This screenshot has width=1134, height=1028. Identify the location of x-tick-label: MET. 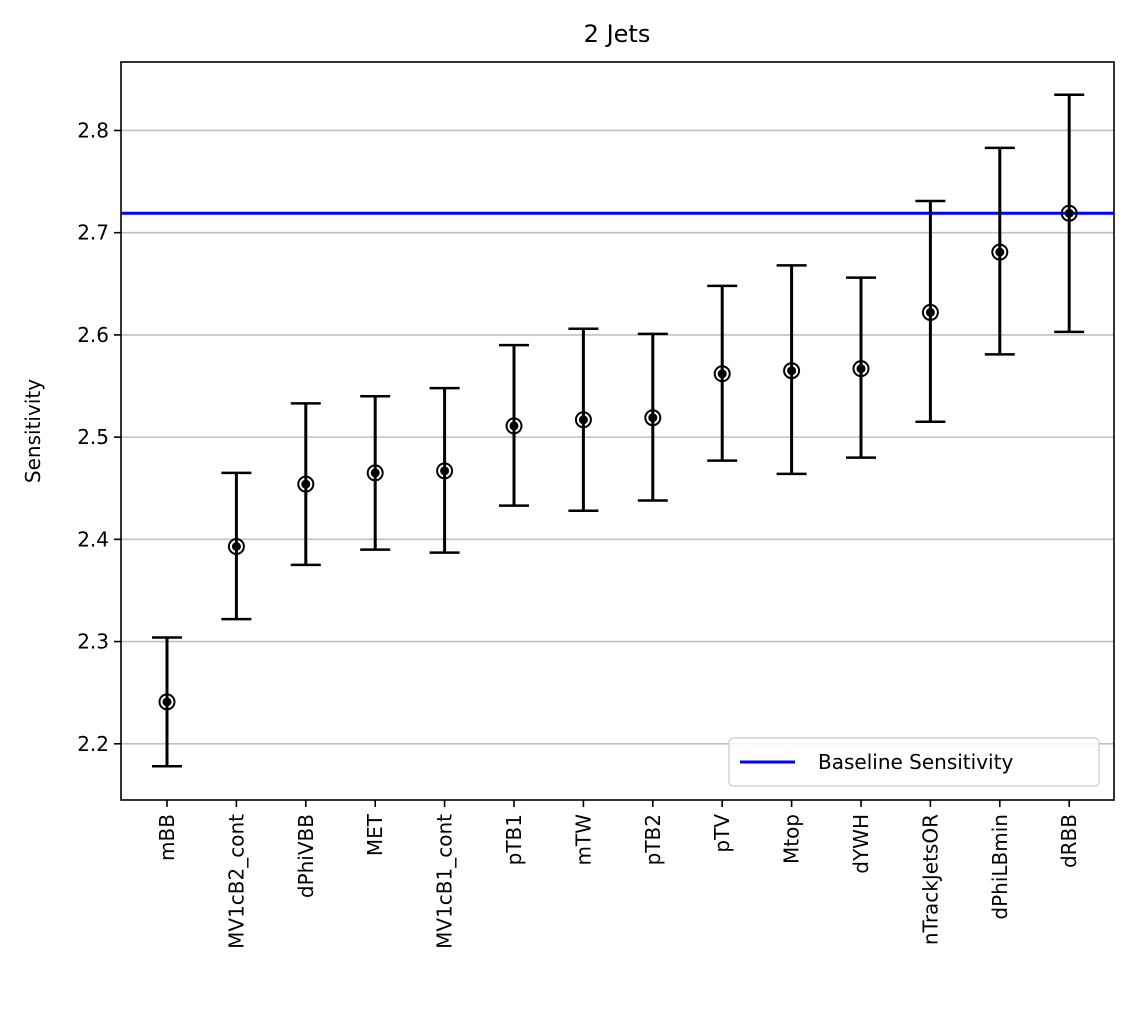
(375, 834).